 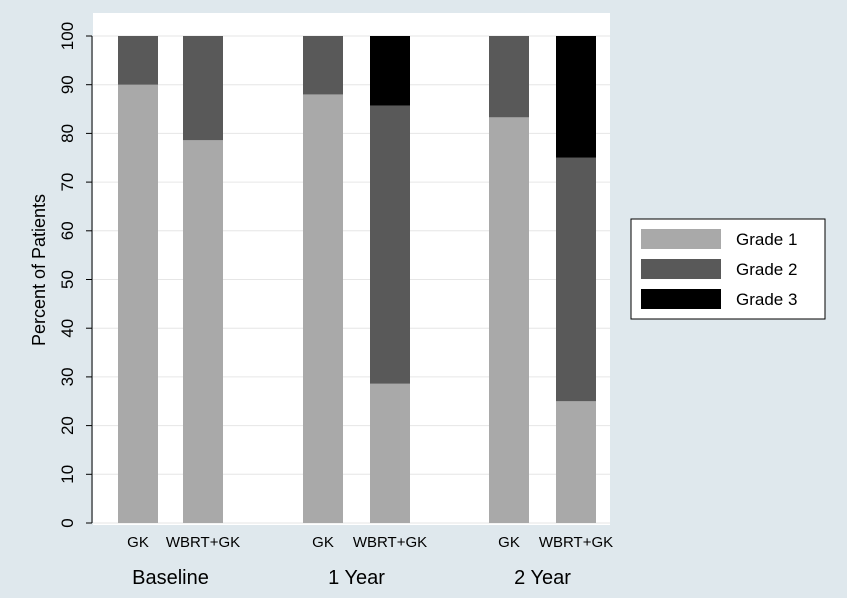 What do you see at coordinates (67, 474) in the screenshot?
I see `y-tick-label: 10` at bounding box center [67, 474].